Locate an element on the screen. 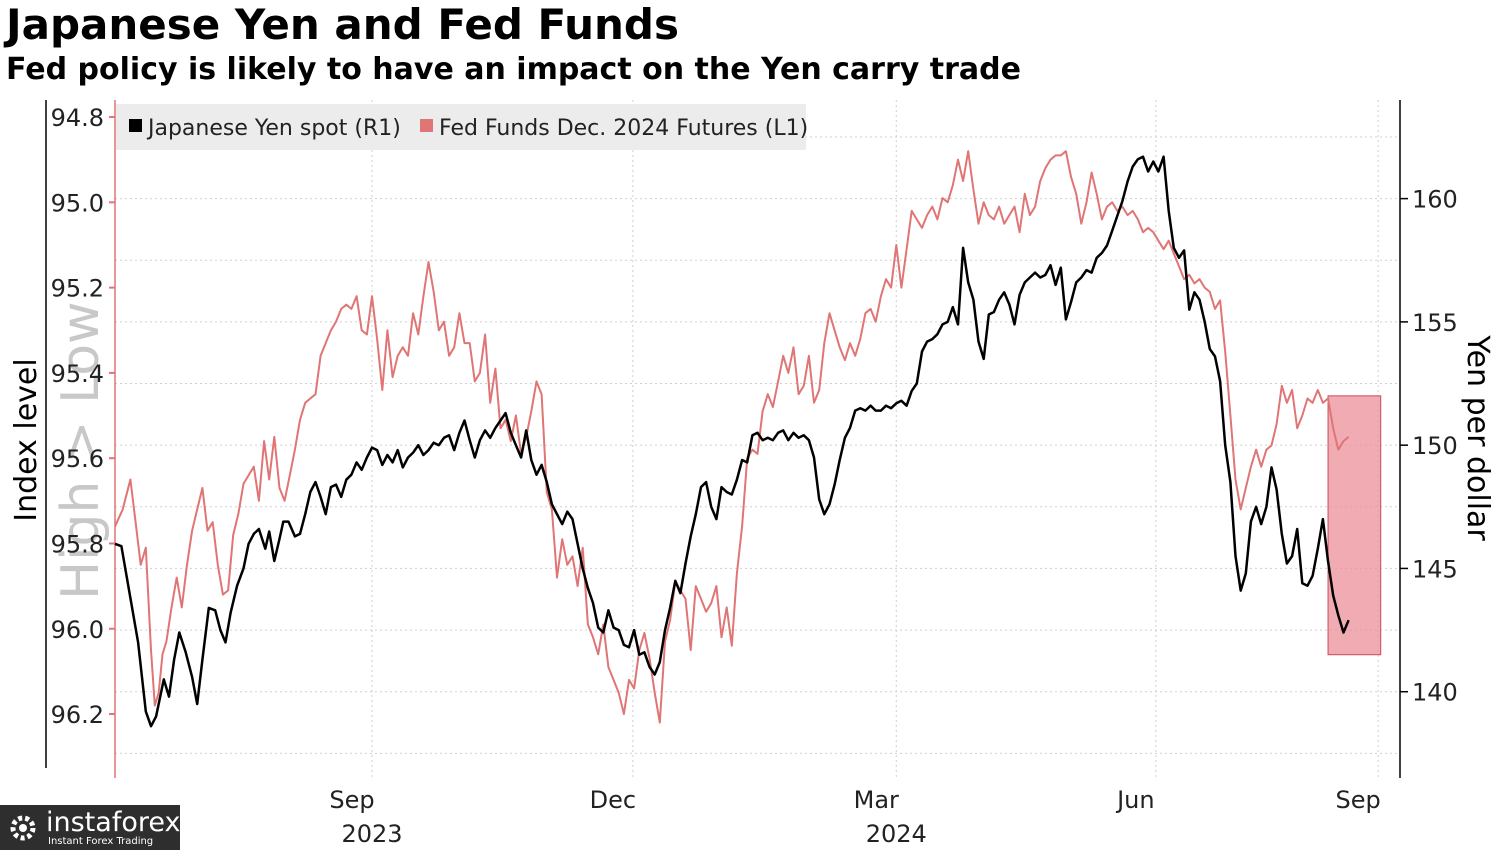  left-tick-label: 94.8 is located at coordinates (77, 118).